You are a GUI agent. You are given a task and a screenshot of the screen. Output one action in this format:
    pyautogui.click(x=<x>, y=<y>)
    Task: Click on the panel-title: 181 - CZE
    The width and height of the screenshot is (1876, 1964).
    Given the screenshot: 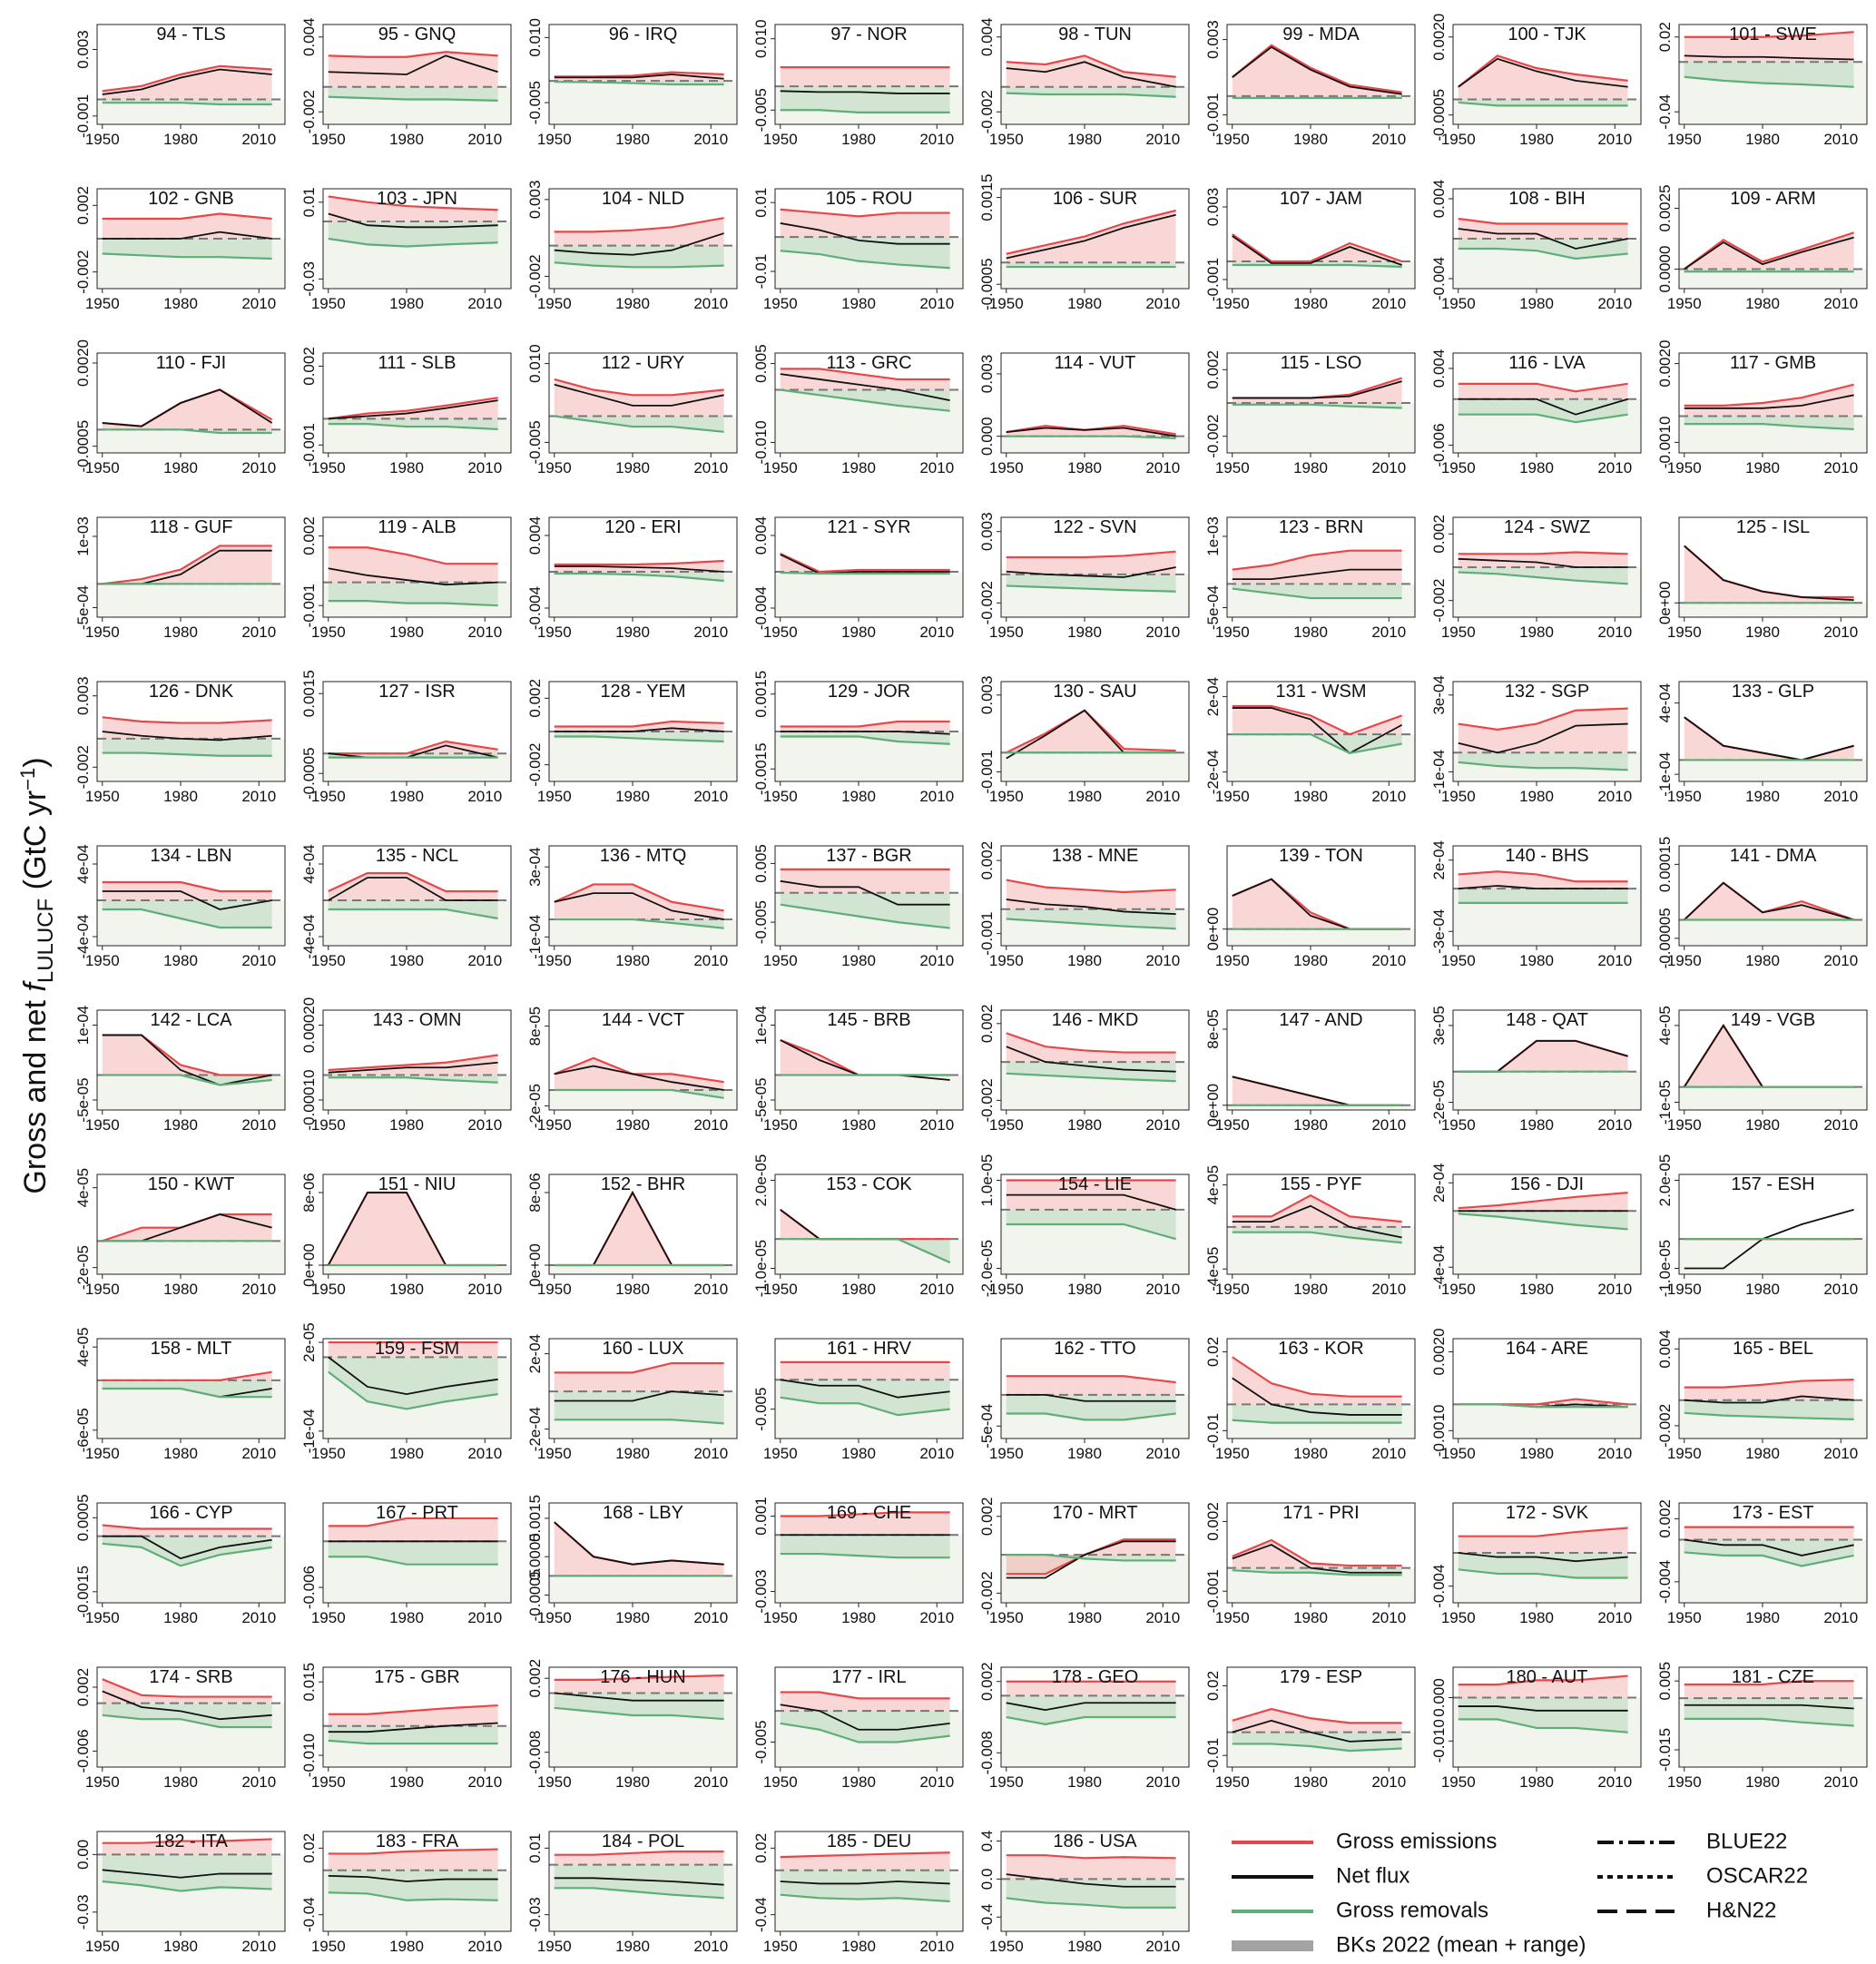 What is the action you would take?
    pyautogui.click(x=1773, y=1677)
    